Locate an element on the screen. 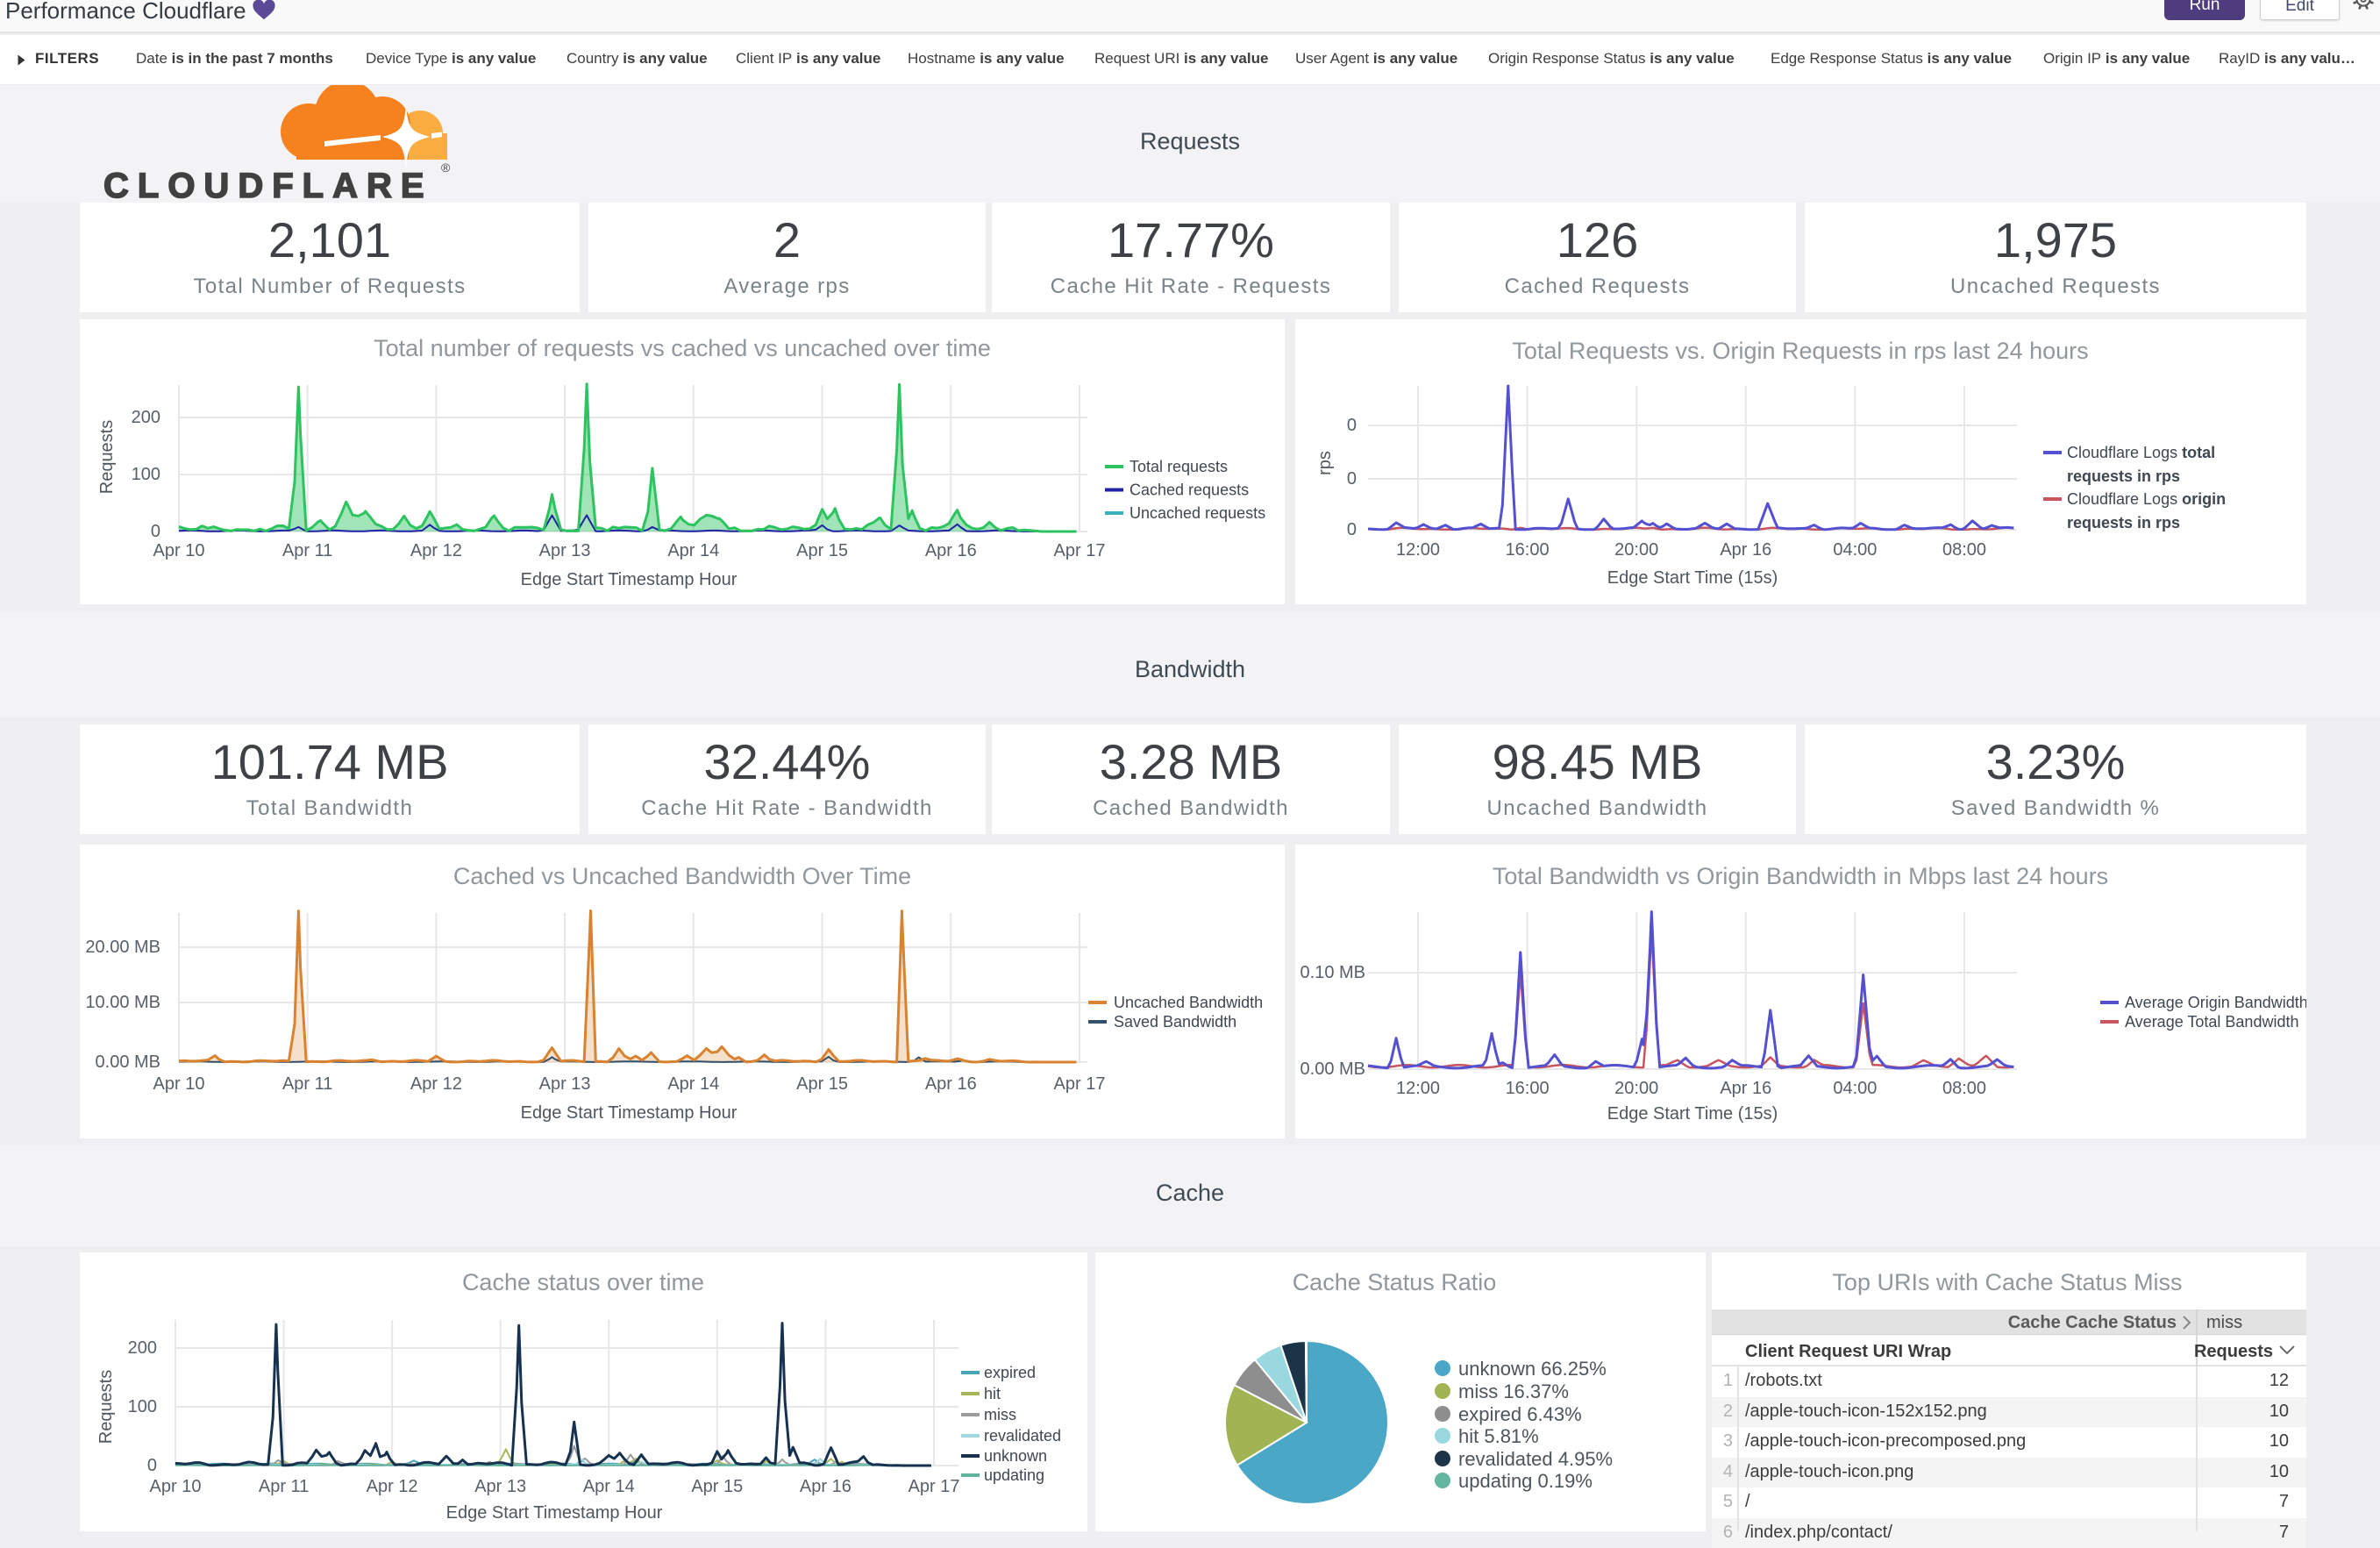 The height and width of the screenshot is (1548, 2380). svg-text: 20.00 MB is located at coordinates (122, 948).